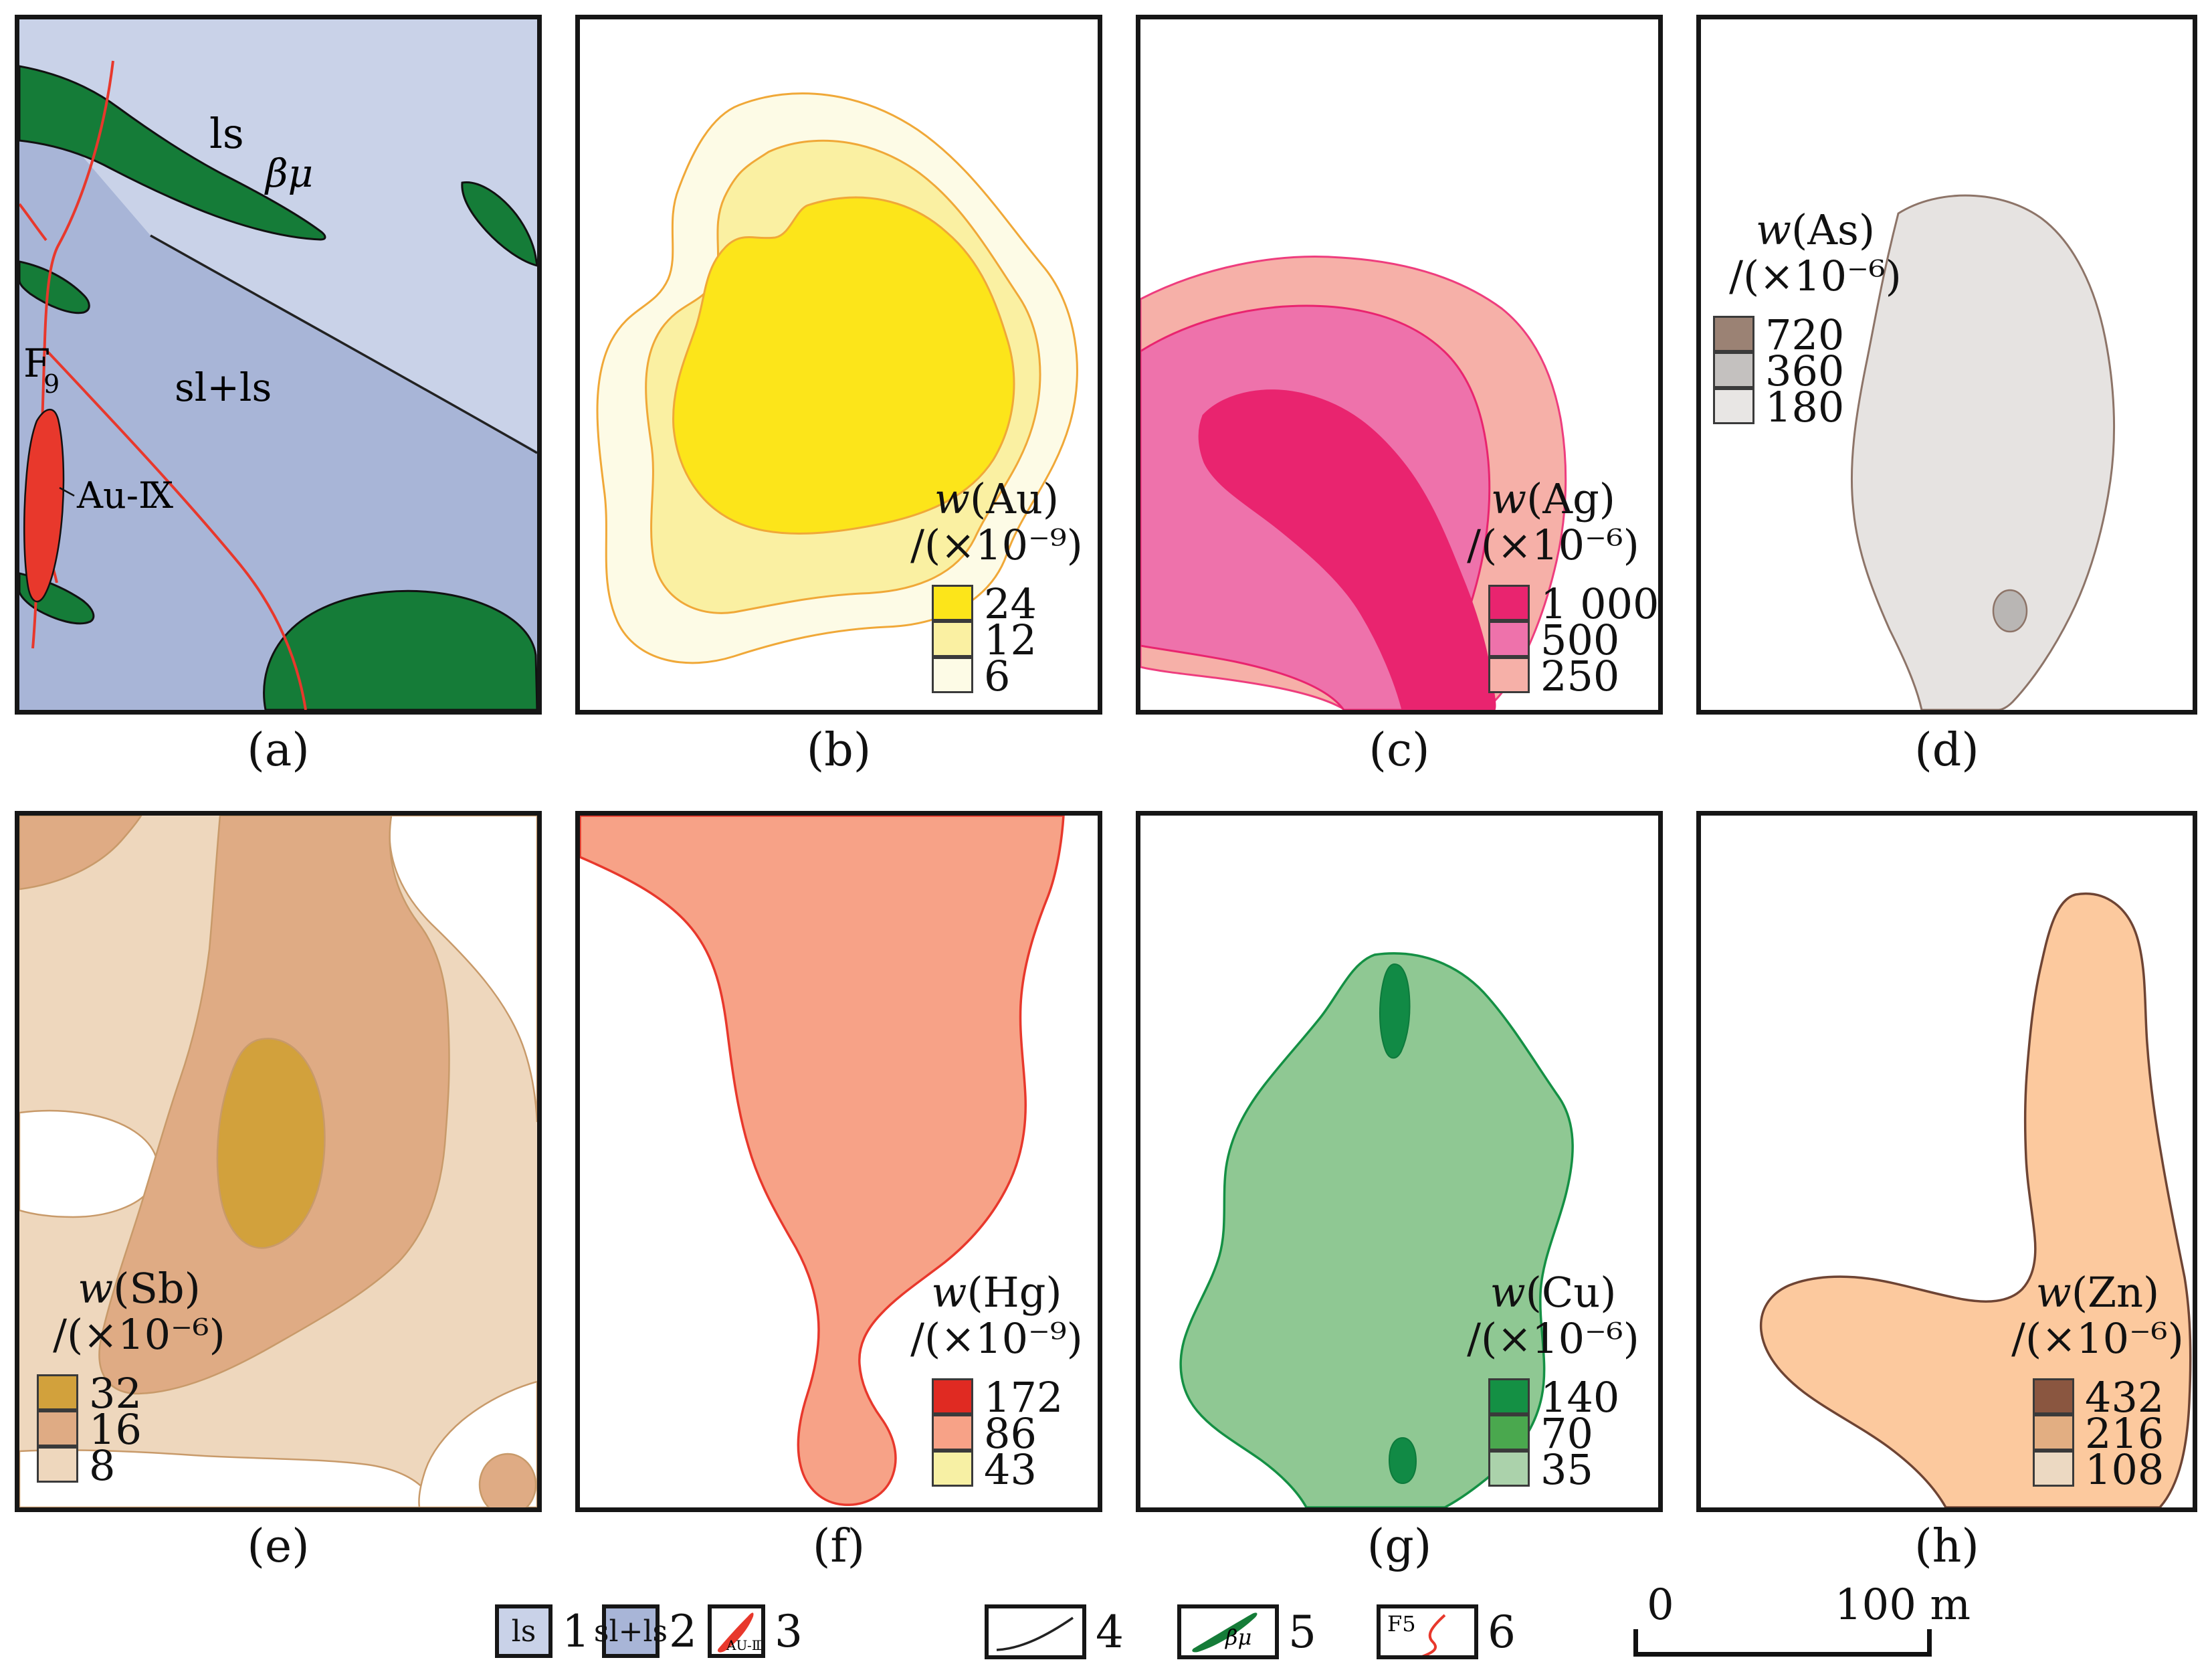  What do you see at coordinates (54, 287) in the screenshot?
I see `dike-sliver-left` at bounding box center [54, 287].